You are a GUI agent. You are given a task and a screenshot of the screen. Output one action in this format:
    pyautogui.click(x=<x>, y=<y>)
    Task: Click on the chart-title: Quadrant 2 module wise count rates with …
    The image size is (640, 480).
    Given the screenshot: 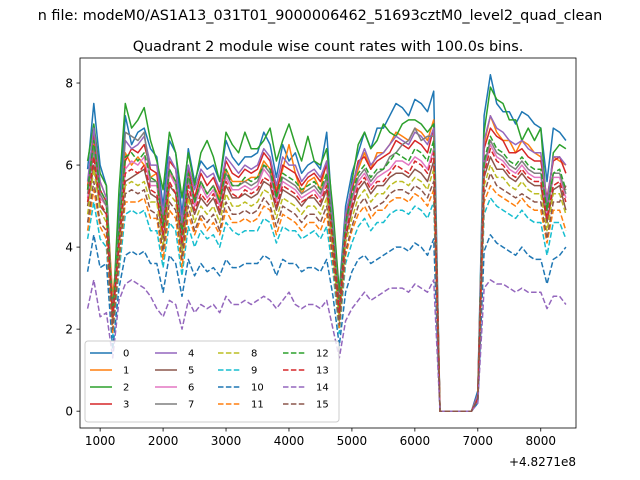 What is the action you would take?
    pyautogui.click(x=328, y=47)
    